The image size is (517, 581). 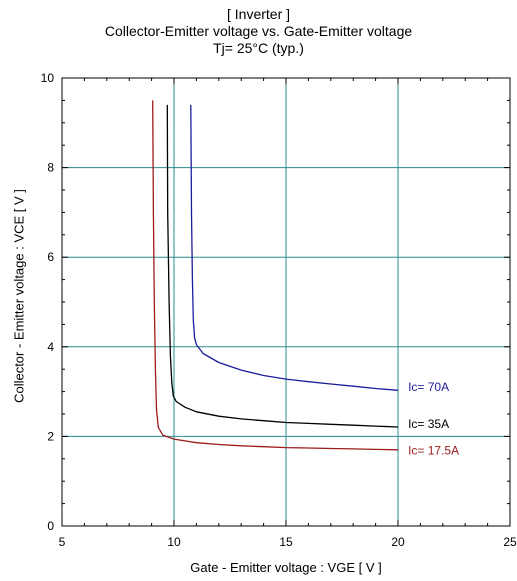 I want to click on x-tick-label: 20, so click(x=398, y=542).